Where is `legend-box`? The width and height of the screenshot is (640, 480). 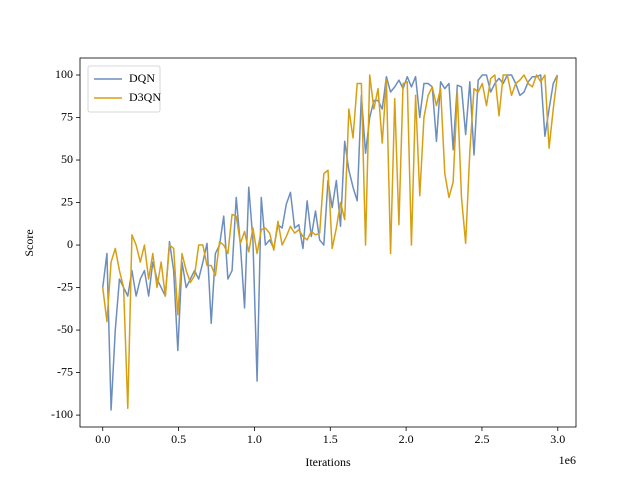
legend-box is located at coordinates (124, 89).